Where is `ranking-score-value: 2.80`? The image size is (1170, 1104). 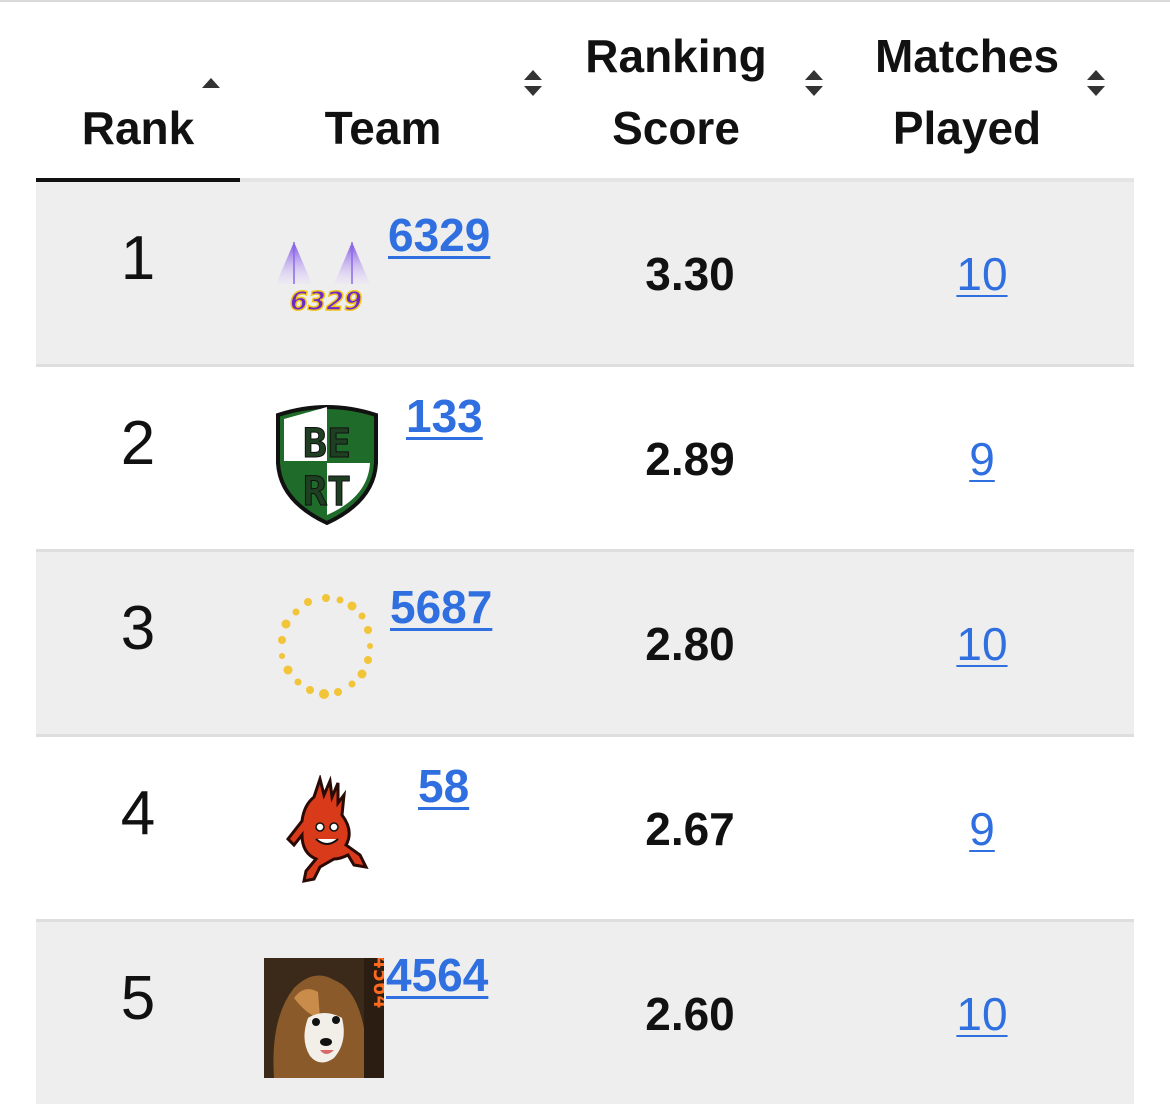 ranking-score-value: 2.80 is located at coordinates (690, 644).